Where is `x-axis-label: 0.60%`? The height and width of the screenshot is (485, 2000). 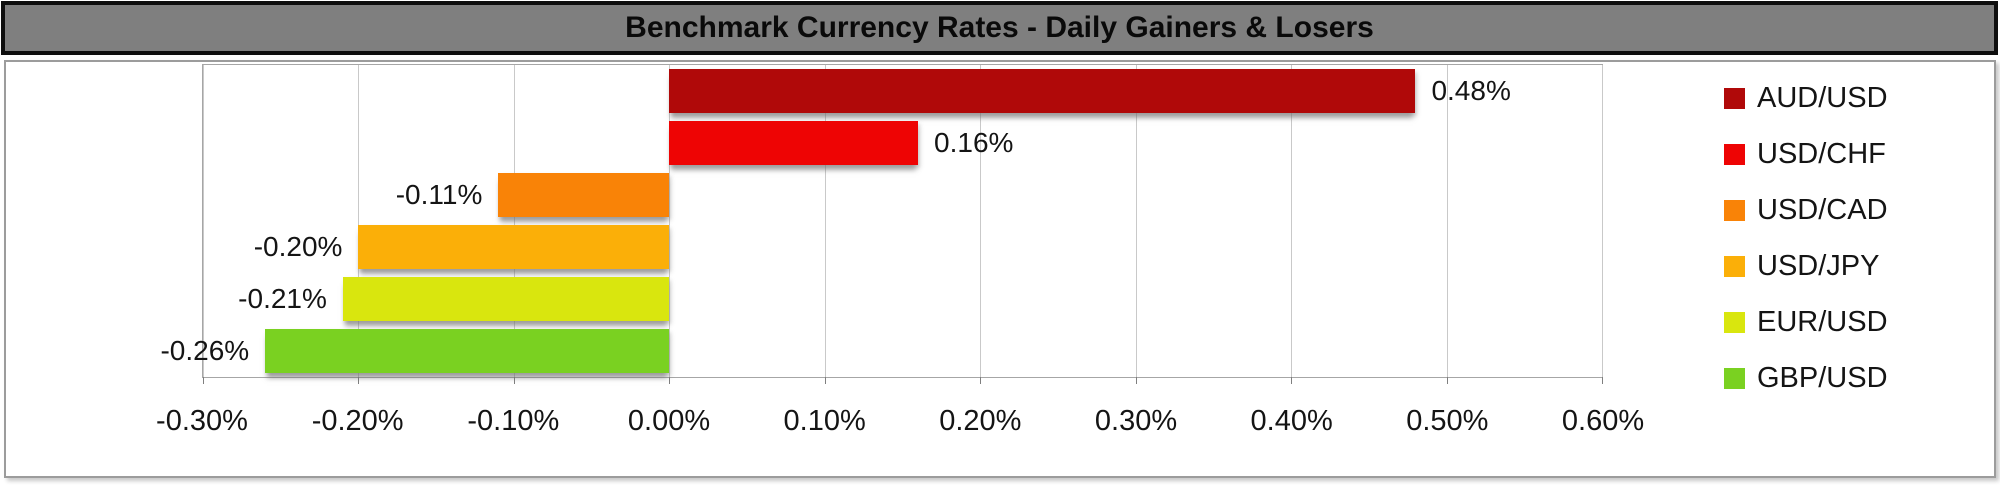 x-axis-label: 0.60% is located at coordinates (1603, 421).